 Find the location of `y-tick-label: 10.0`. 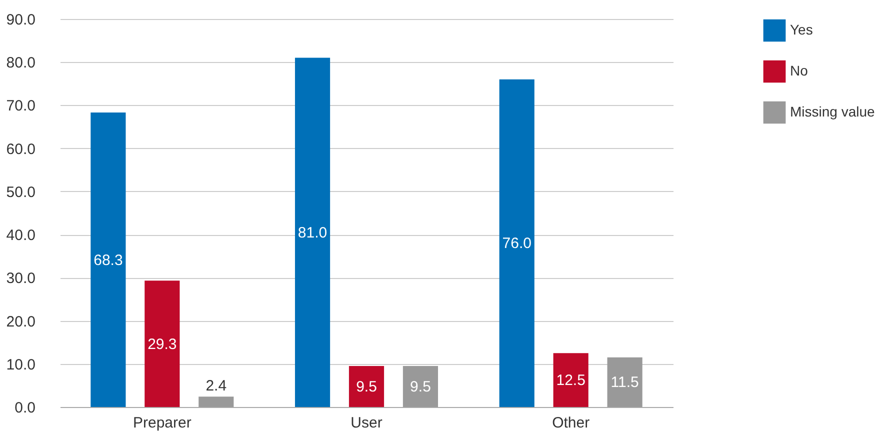

y-tick-label: 10.0 is located at coordinates (21, 365).